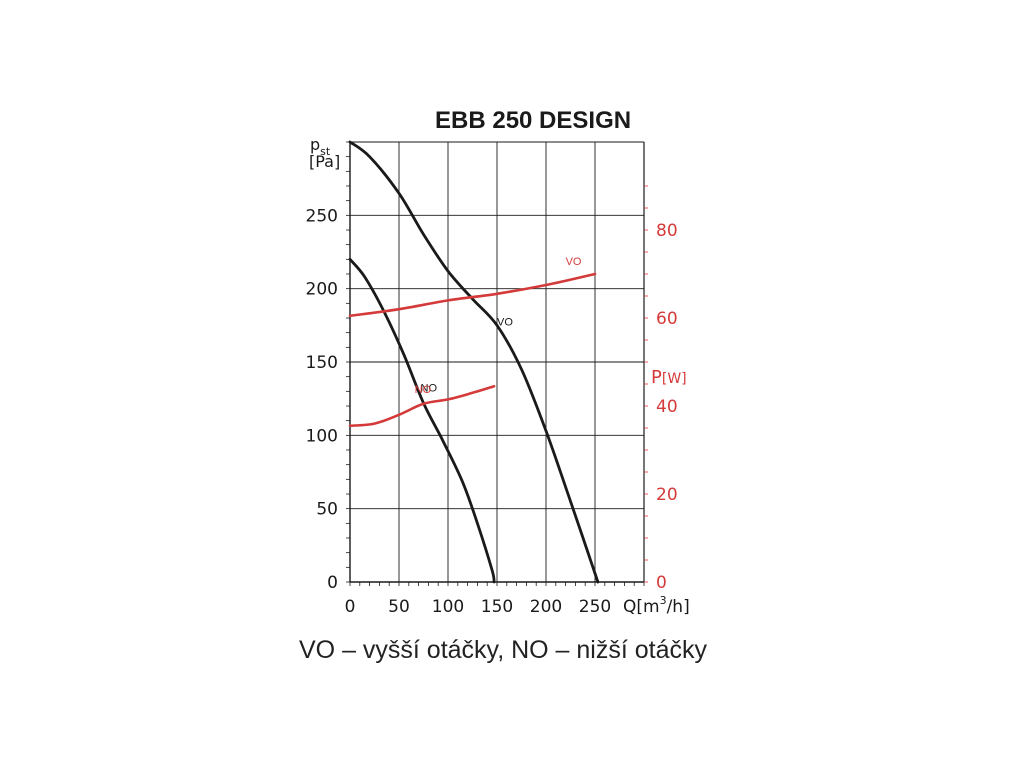  Describe the element at coordinates (422, 406) in the screenshot. I see `power-curve-no` at that location.